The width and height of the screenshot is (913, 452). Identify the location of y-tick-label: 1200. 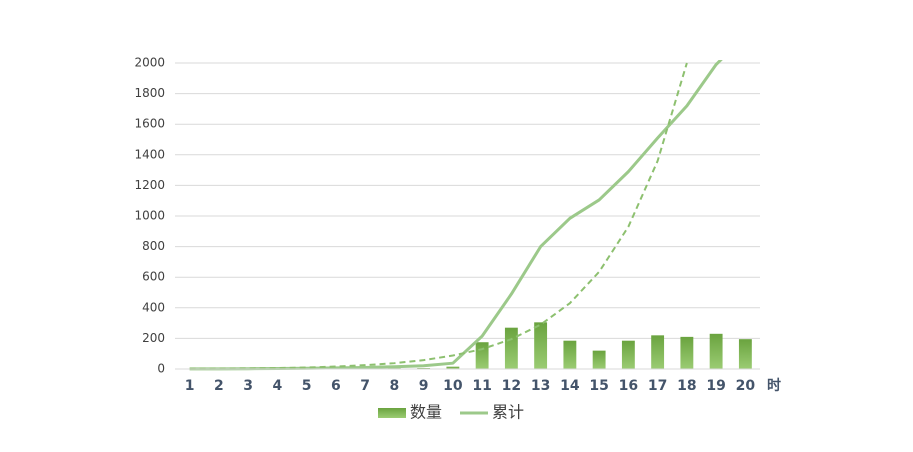
(149, 185).